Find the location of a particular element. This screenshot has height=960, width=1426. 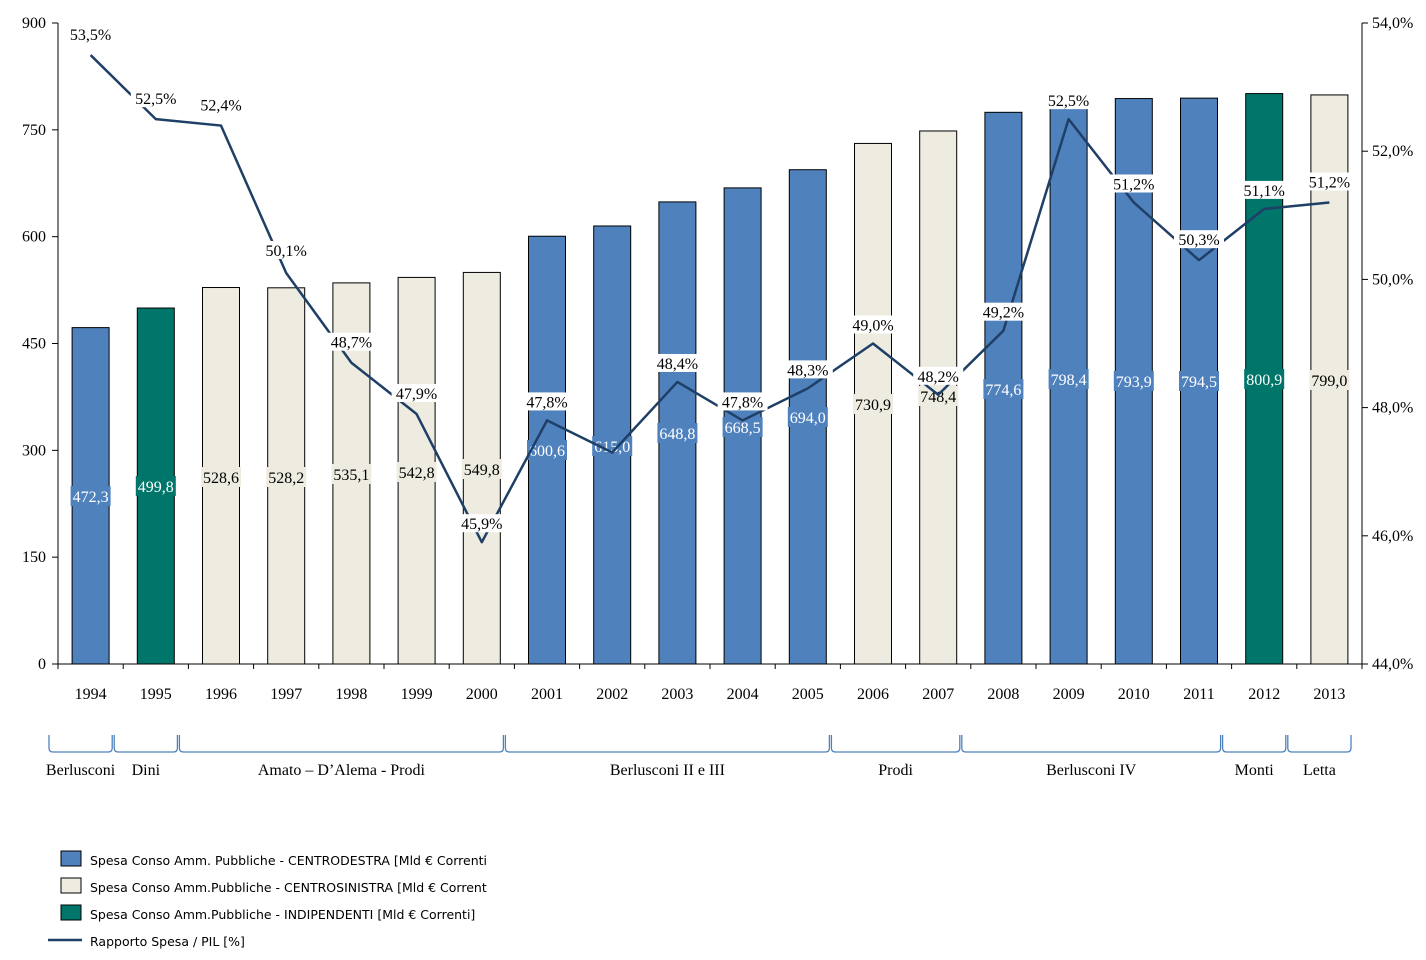

x-tick-label: 2013 is located at coordinates (1329, 694).